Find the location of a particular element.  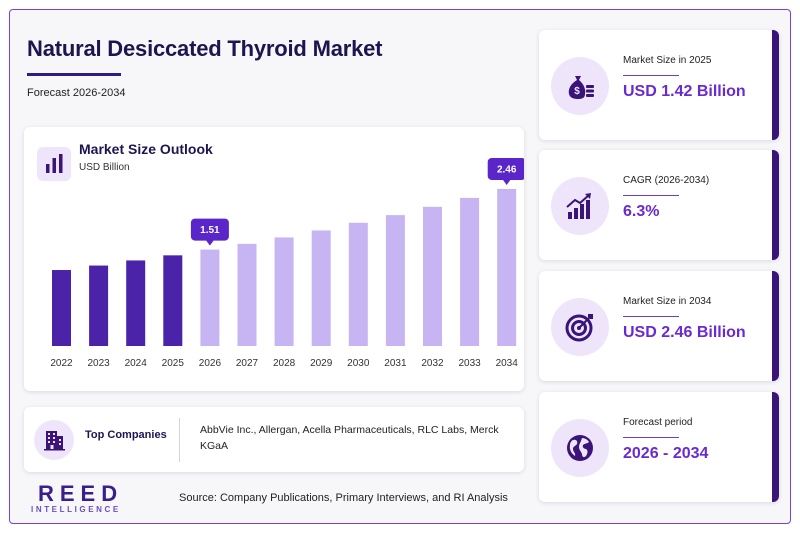

data-label-2034: 2.46 is located at coordinates (505, 171).